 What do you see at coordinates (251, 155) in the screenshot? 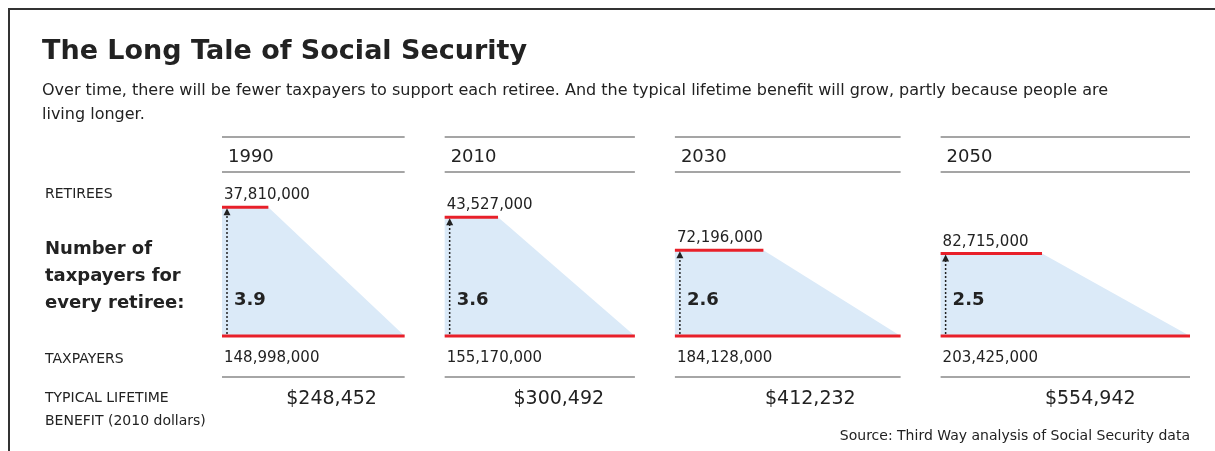
I see `category-label: 1990` at bounding box center [251, 155].